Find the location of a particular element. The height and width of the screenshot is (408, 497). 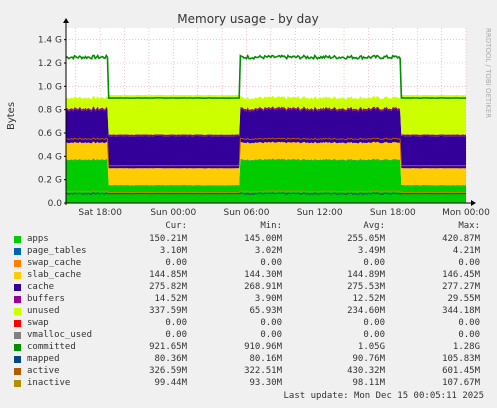

x-tick-label: Sat 18:00 is located at coordinates (100, 213).